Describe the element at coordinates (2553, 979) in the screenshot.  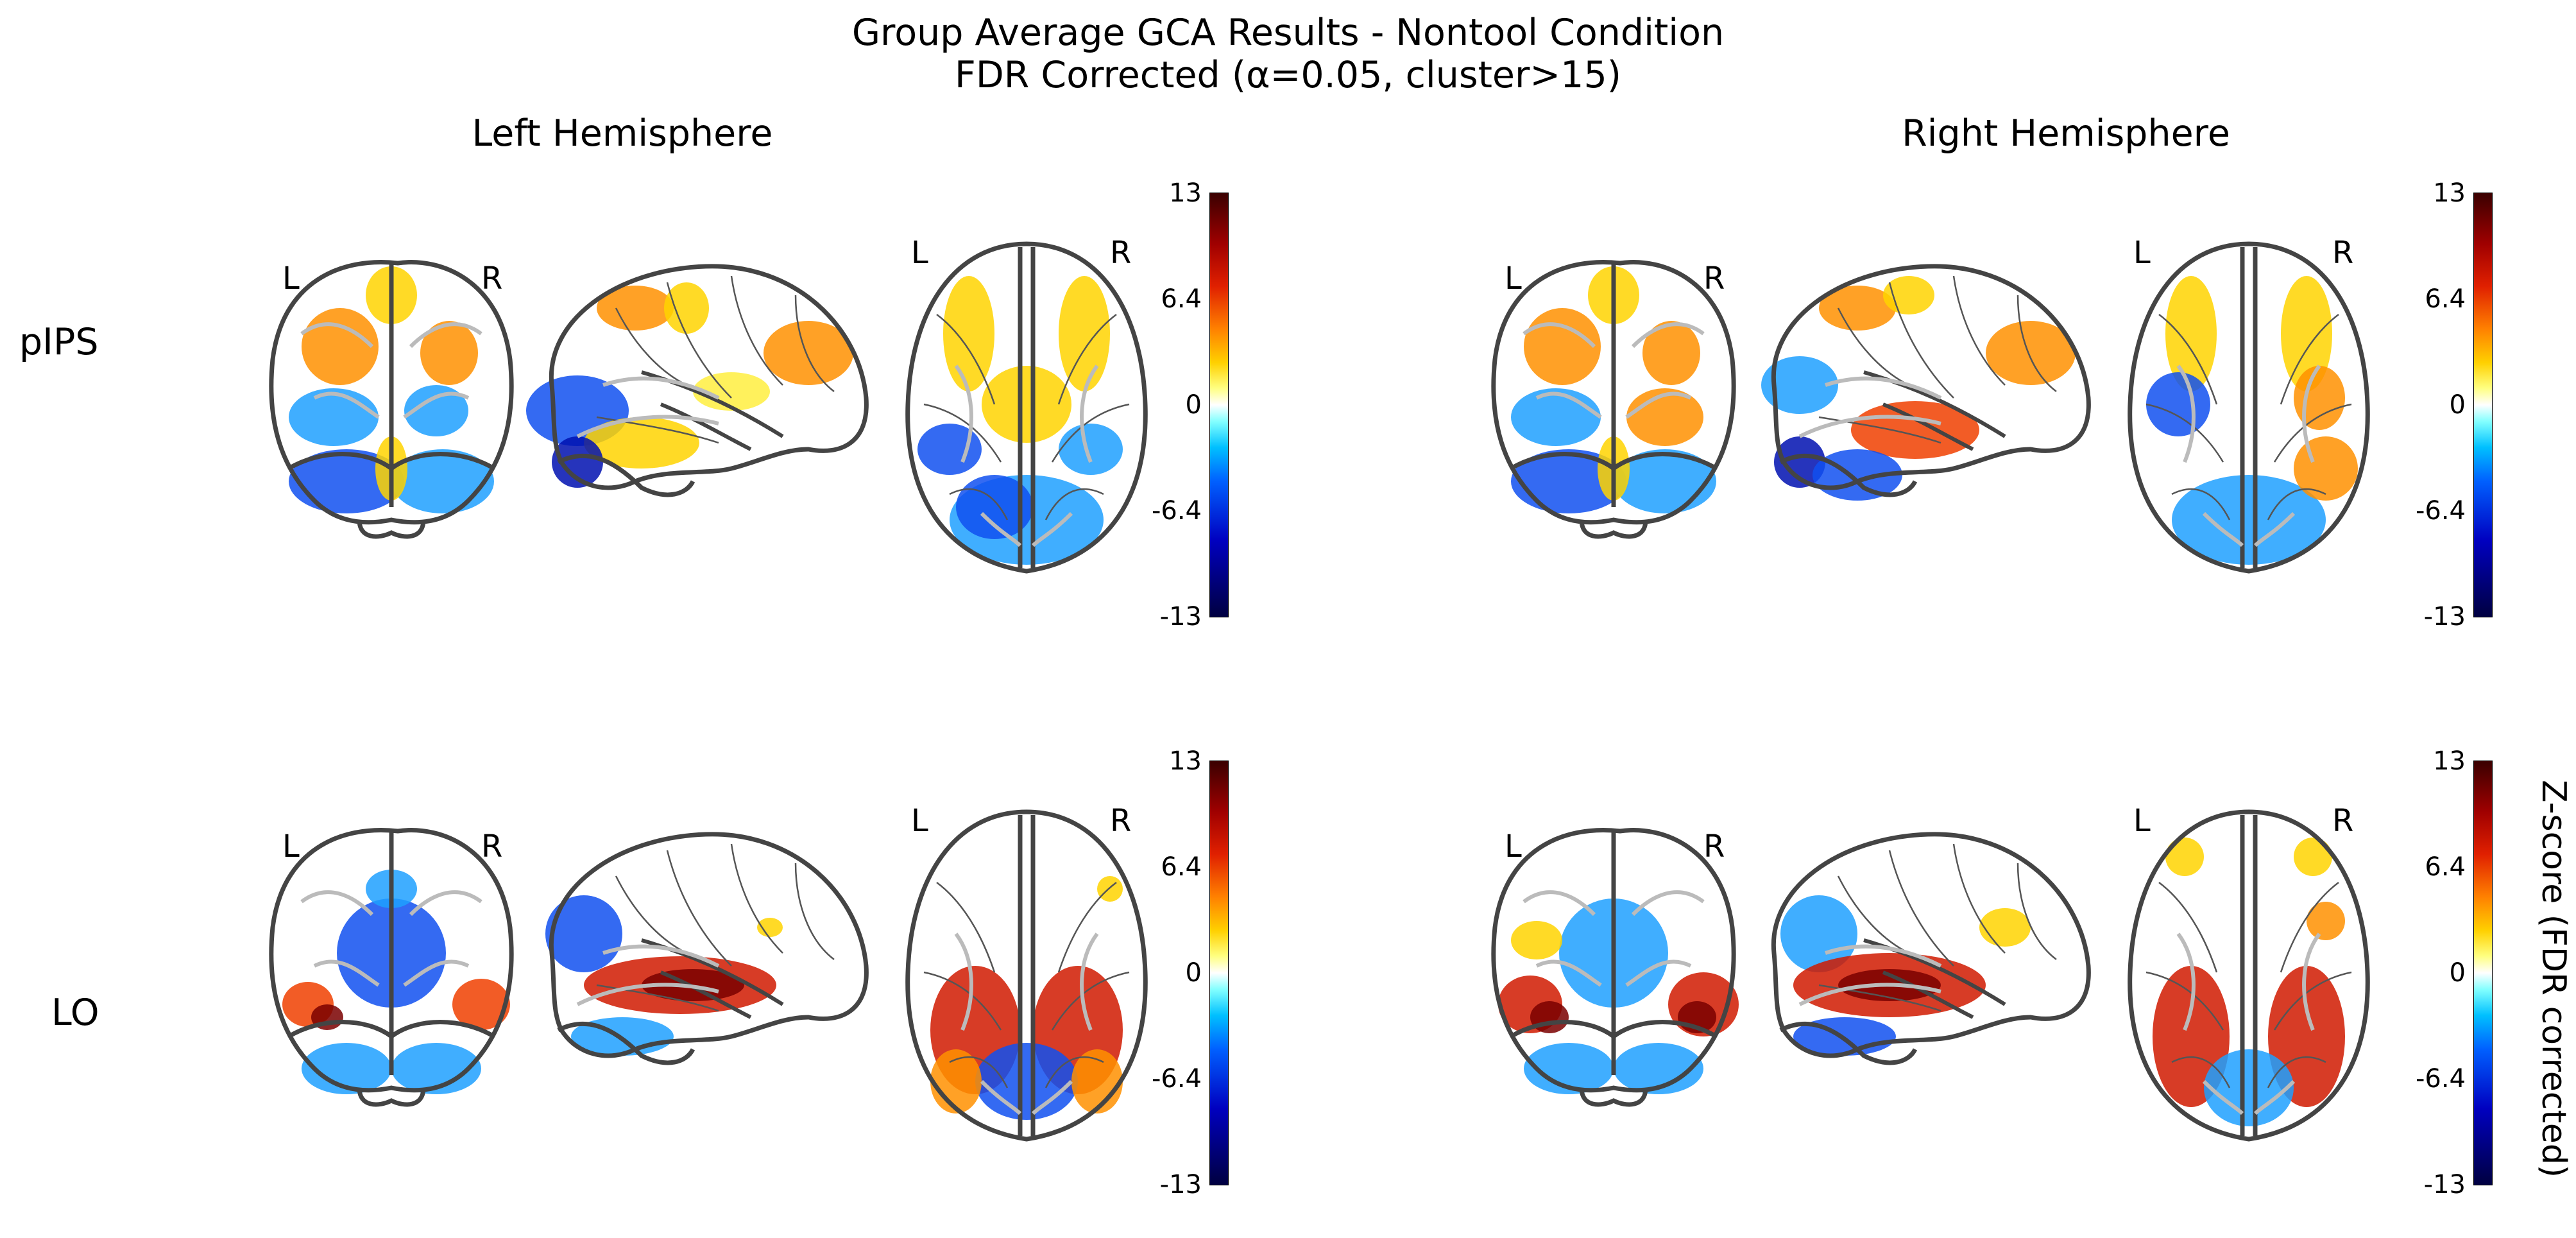
I see `colorbar-label: Z-score (FDR corrected)` at that location.